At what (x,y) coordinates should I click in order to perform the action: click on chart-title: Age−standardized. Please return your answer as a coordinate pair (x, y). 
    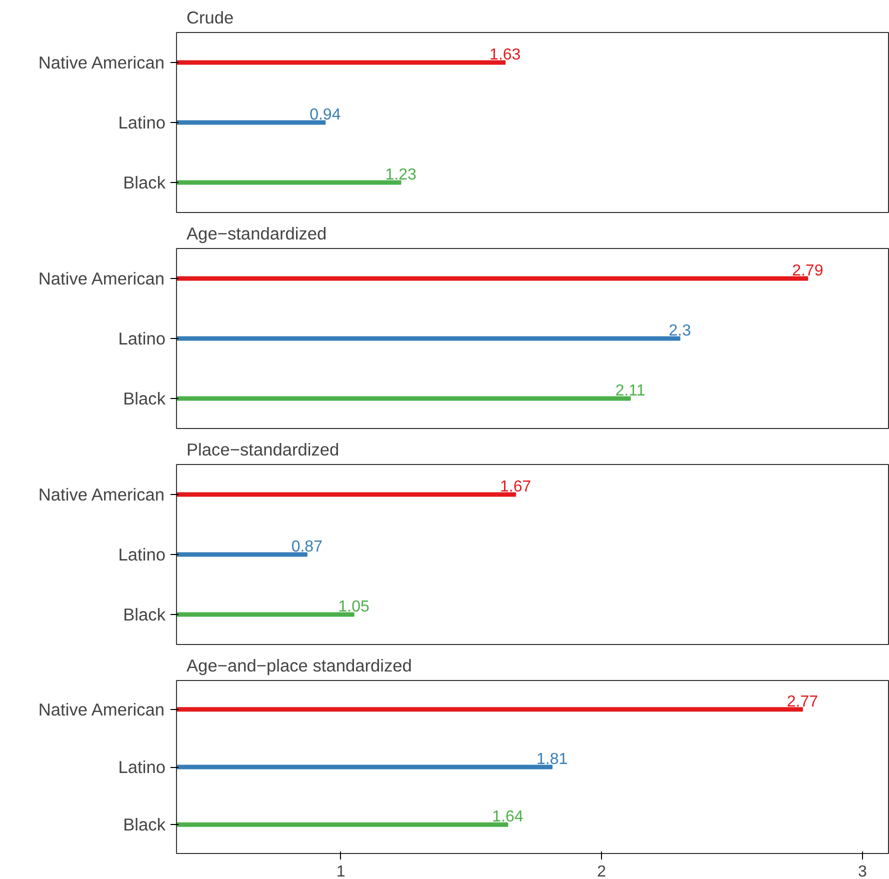
    Looking at the image, I should click on (256, 234).